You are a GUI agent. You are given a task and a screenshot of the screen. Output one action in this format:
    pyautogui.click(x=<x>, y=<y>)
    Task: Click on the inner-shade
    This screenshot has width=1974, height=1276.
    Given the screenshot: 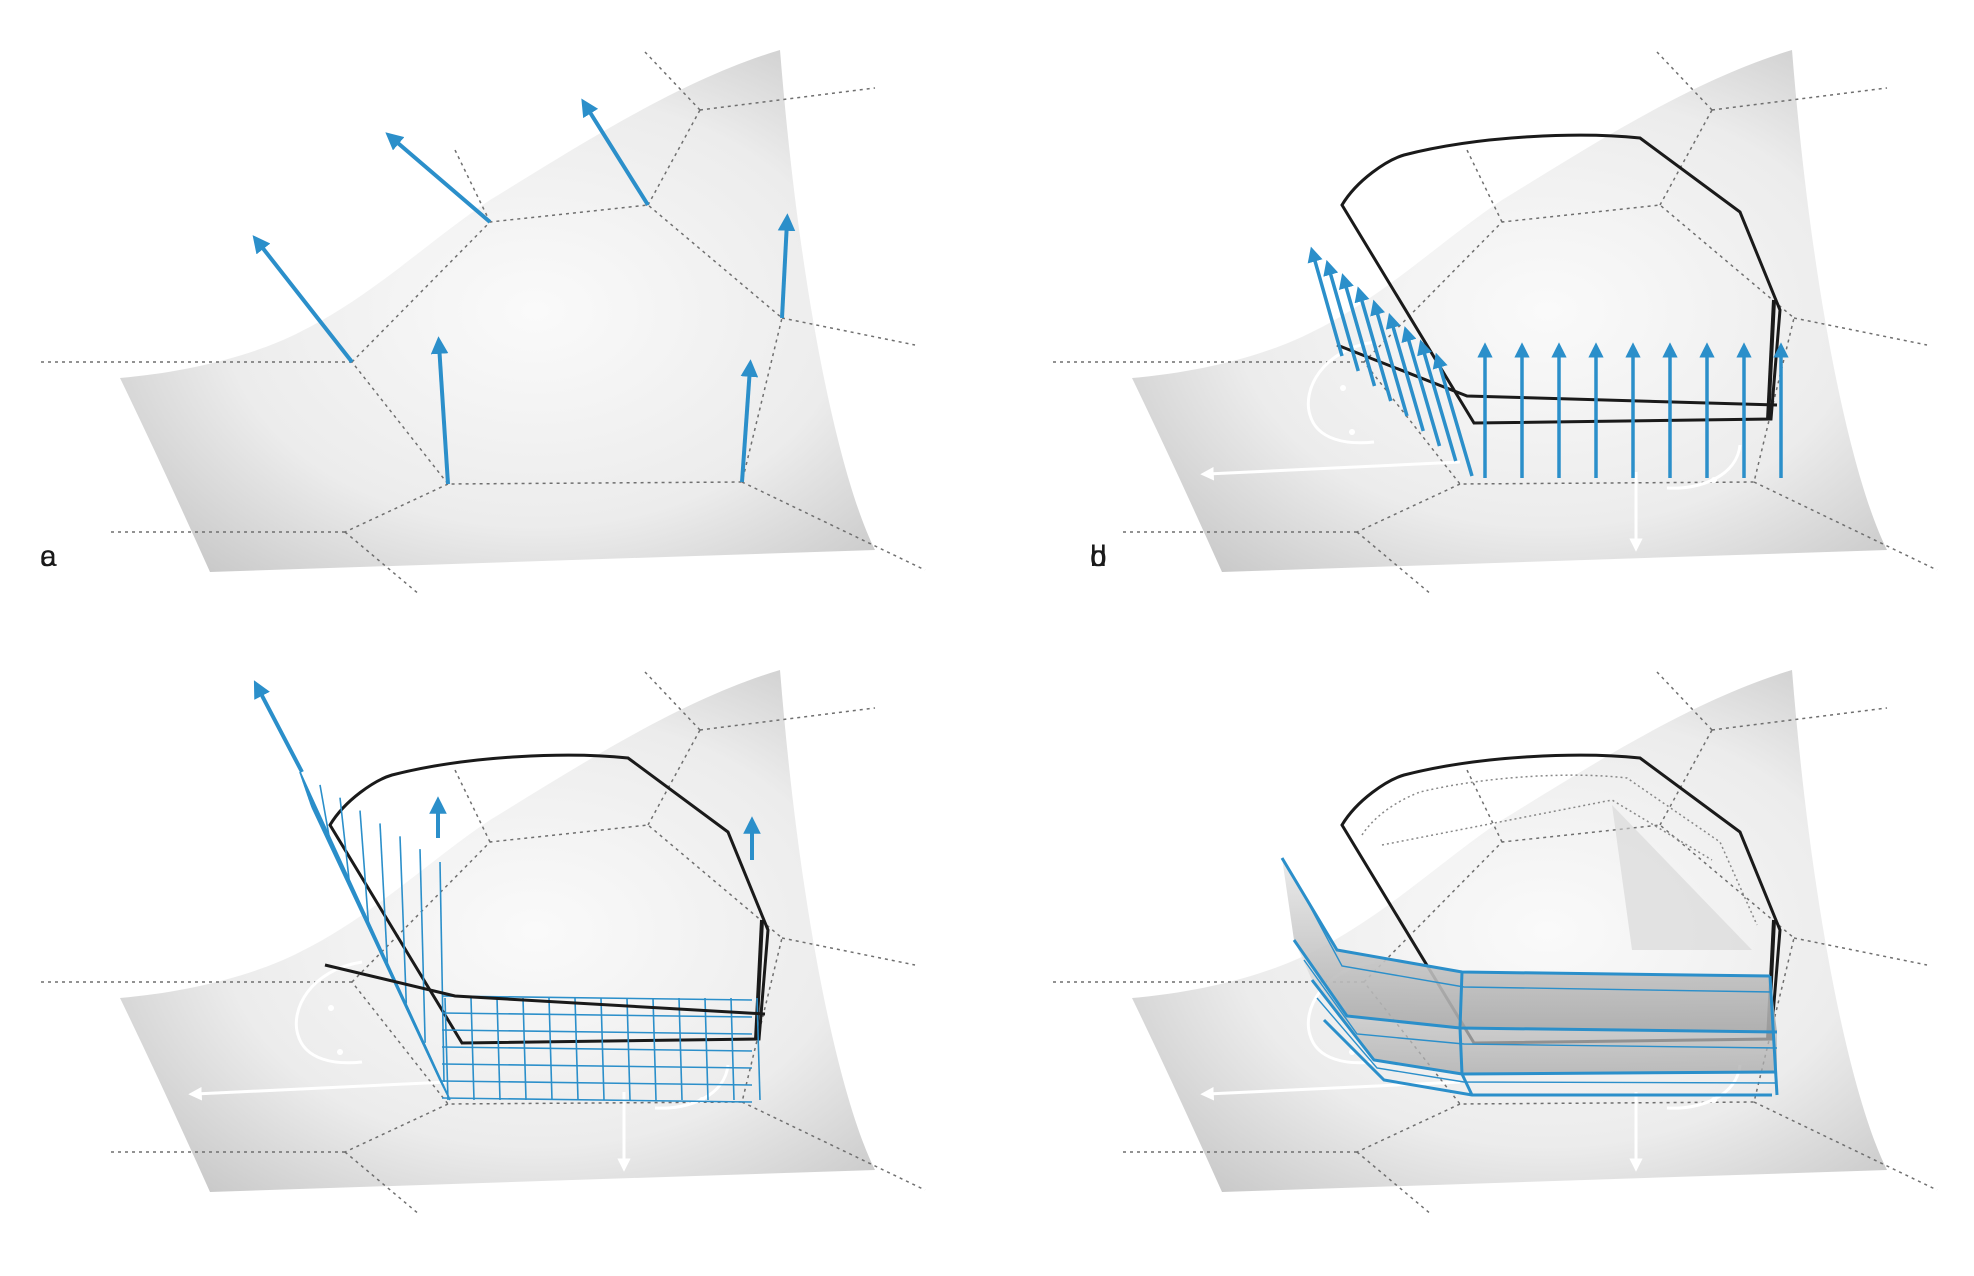 What is the action you would take?
    pyautogui.click(x=1682, y=877)
    